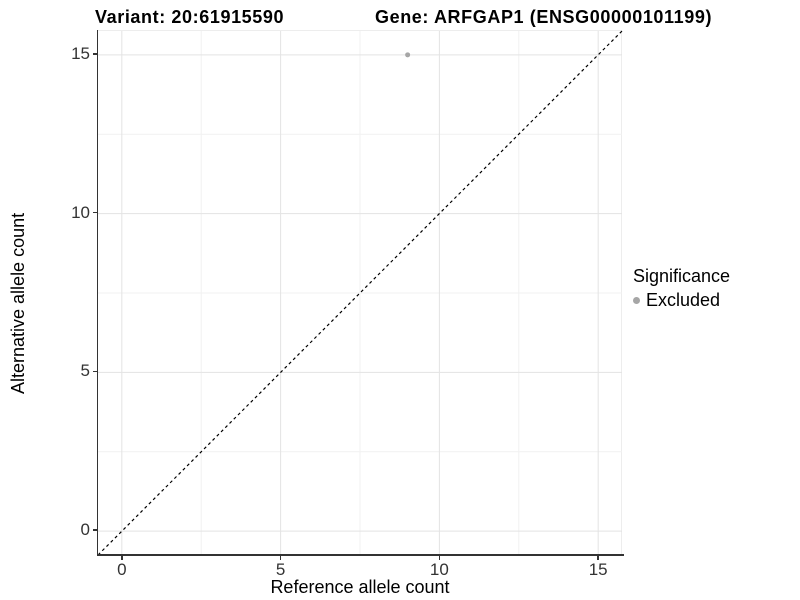  Describe the element at coordinates (80, 53) in the screenshot. I see `y-tick-label: 15` at that location.